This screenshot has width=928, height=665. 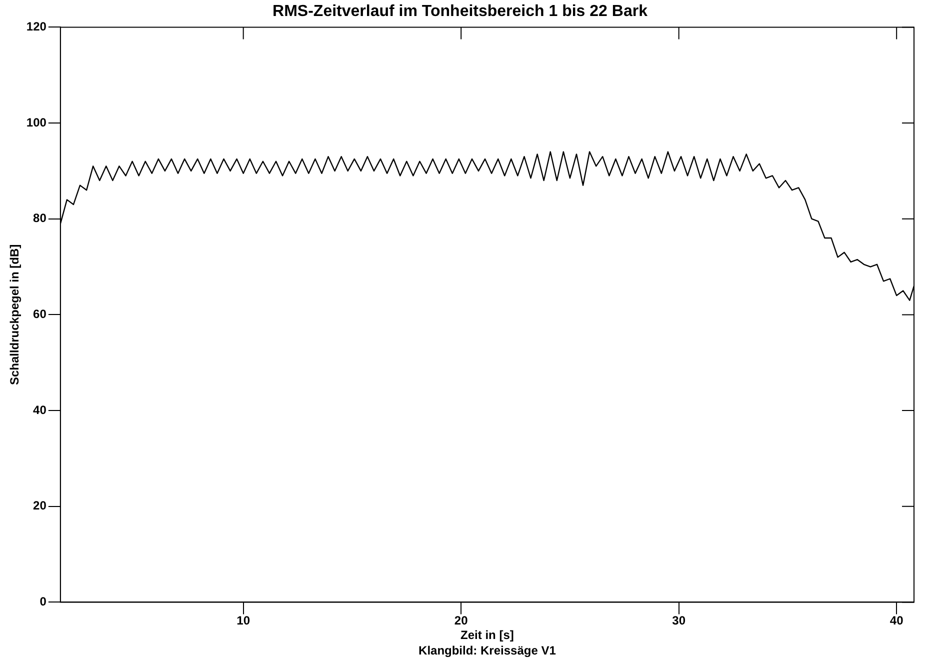 What do you see at coordinates (487, 650) in the screenshot?
I see `text: Klangbild: Kreissäge V1` at bounding box center [487, 650].